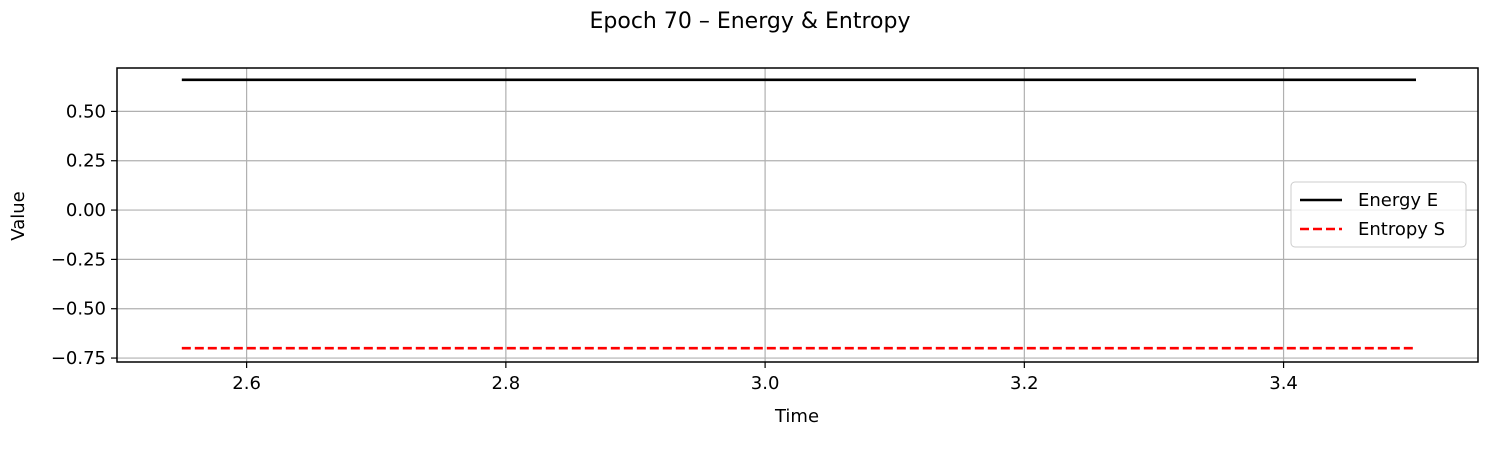 The width and height of the screenshot is (1500, 450). I want to click on x-tick-label: 3.2, so click(1024, 383).